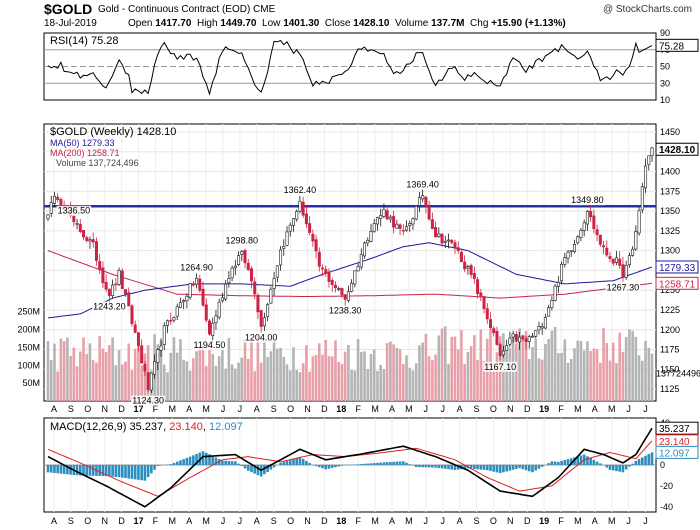 The height and width of the screenshot is (530, 700). Describe the element at coordinates (148, 401) in the screenshot. I see `price-annotation: 1124.30` at that location.